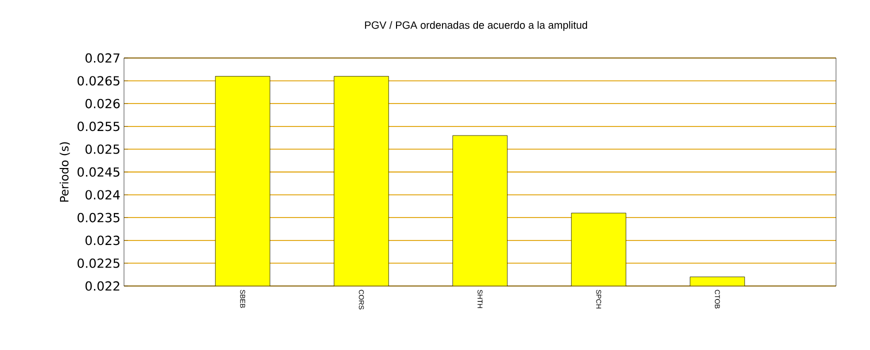 Image resolution: width=870 pixels, height=350 pixels. I want to click on y-tick-label: 0.022, so click(103, 286).